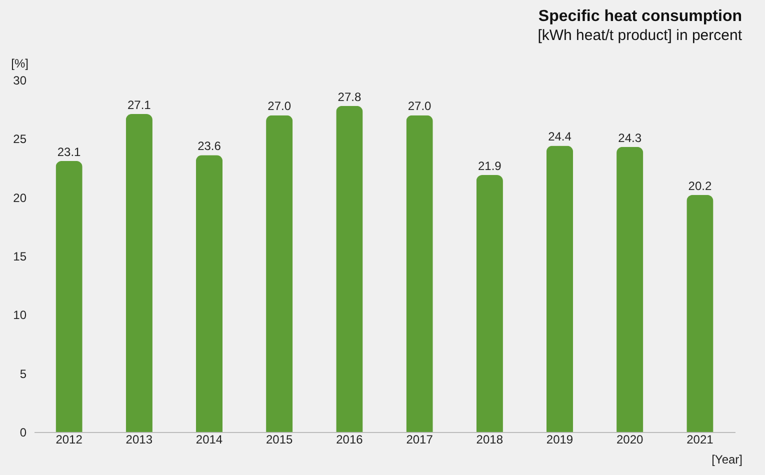 Image resolution: width=765 pixels, height=475 pixels. I want to click on y-tick-label: 5, so click(23, 373).